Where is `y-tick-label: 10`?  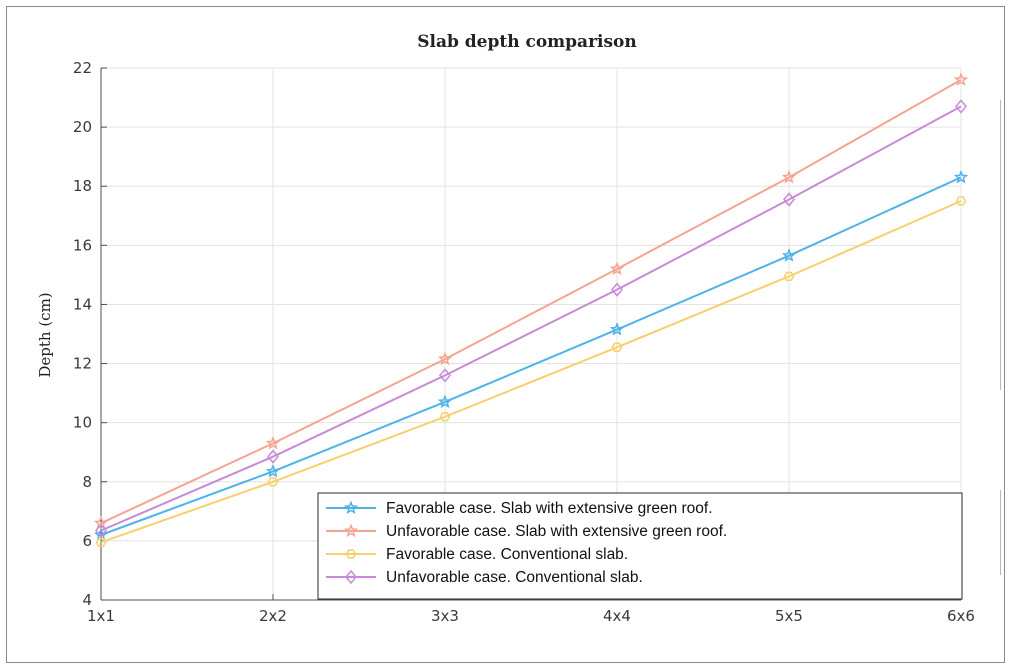 y-tick-label: 10 is located at coordinates (82, 423).